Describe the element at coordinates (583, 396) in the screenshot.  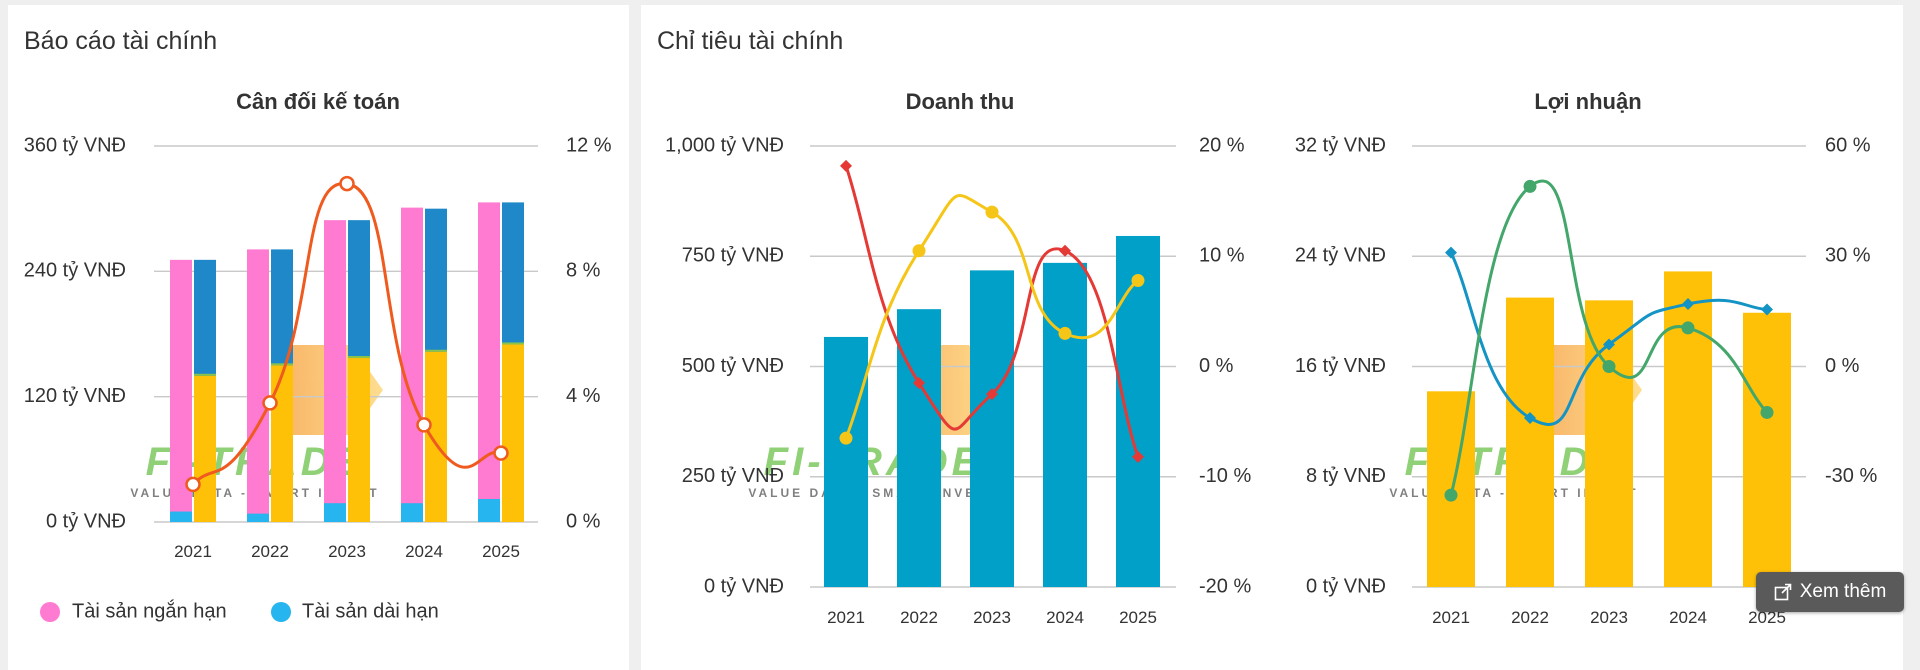
I see `y-axis-right-tick: 4 %` at that location.